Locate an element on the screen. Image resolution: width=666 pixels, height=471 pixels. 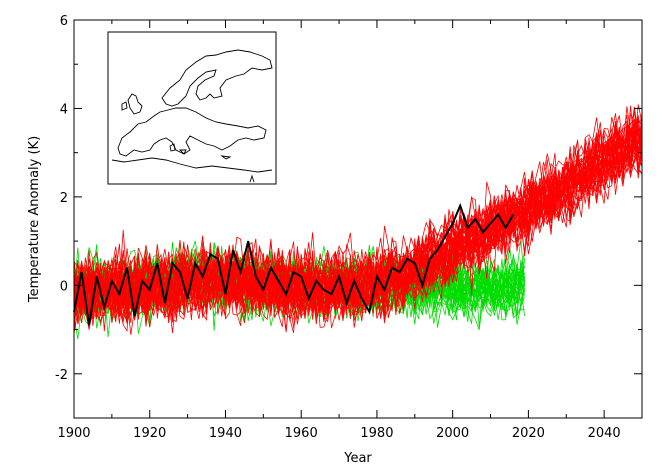
x-tick-label: 1920 is located at coordinates (149, 433).